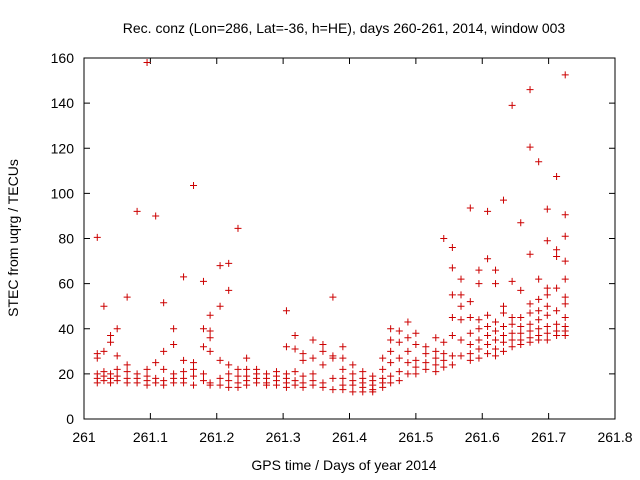  I want to click on y-tick-label: 100, so click(63, 193).